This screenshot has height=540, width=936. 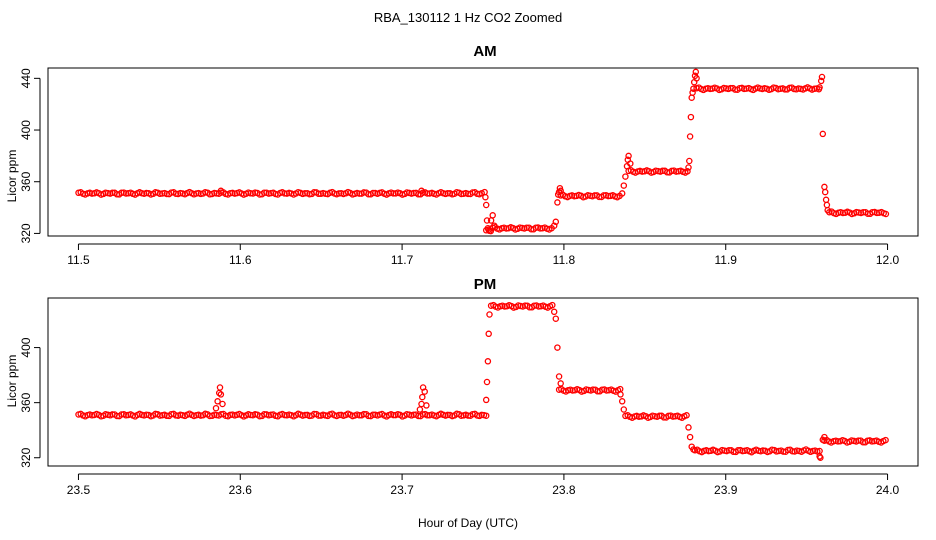 I want to click on figure-xlabel: Hour of Day (UTC), so click(x=468, y=523).